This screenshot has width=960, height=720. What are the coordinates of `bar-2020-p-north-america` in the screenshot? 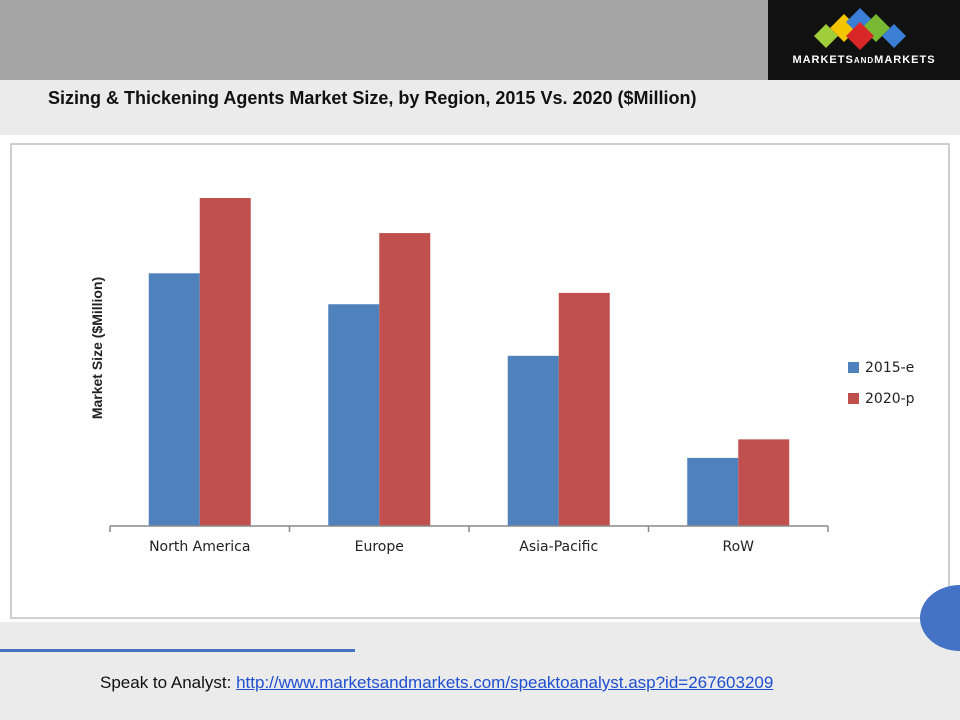 It's located at (225, 362).